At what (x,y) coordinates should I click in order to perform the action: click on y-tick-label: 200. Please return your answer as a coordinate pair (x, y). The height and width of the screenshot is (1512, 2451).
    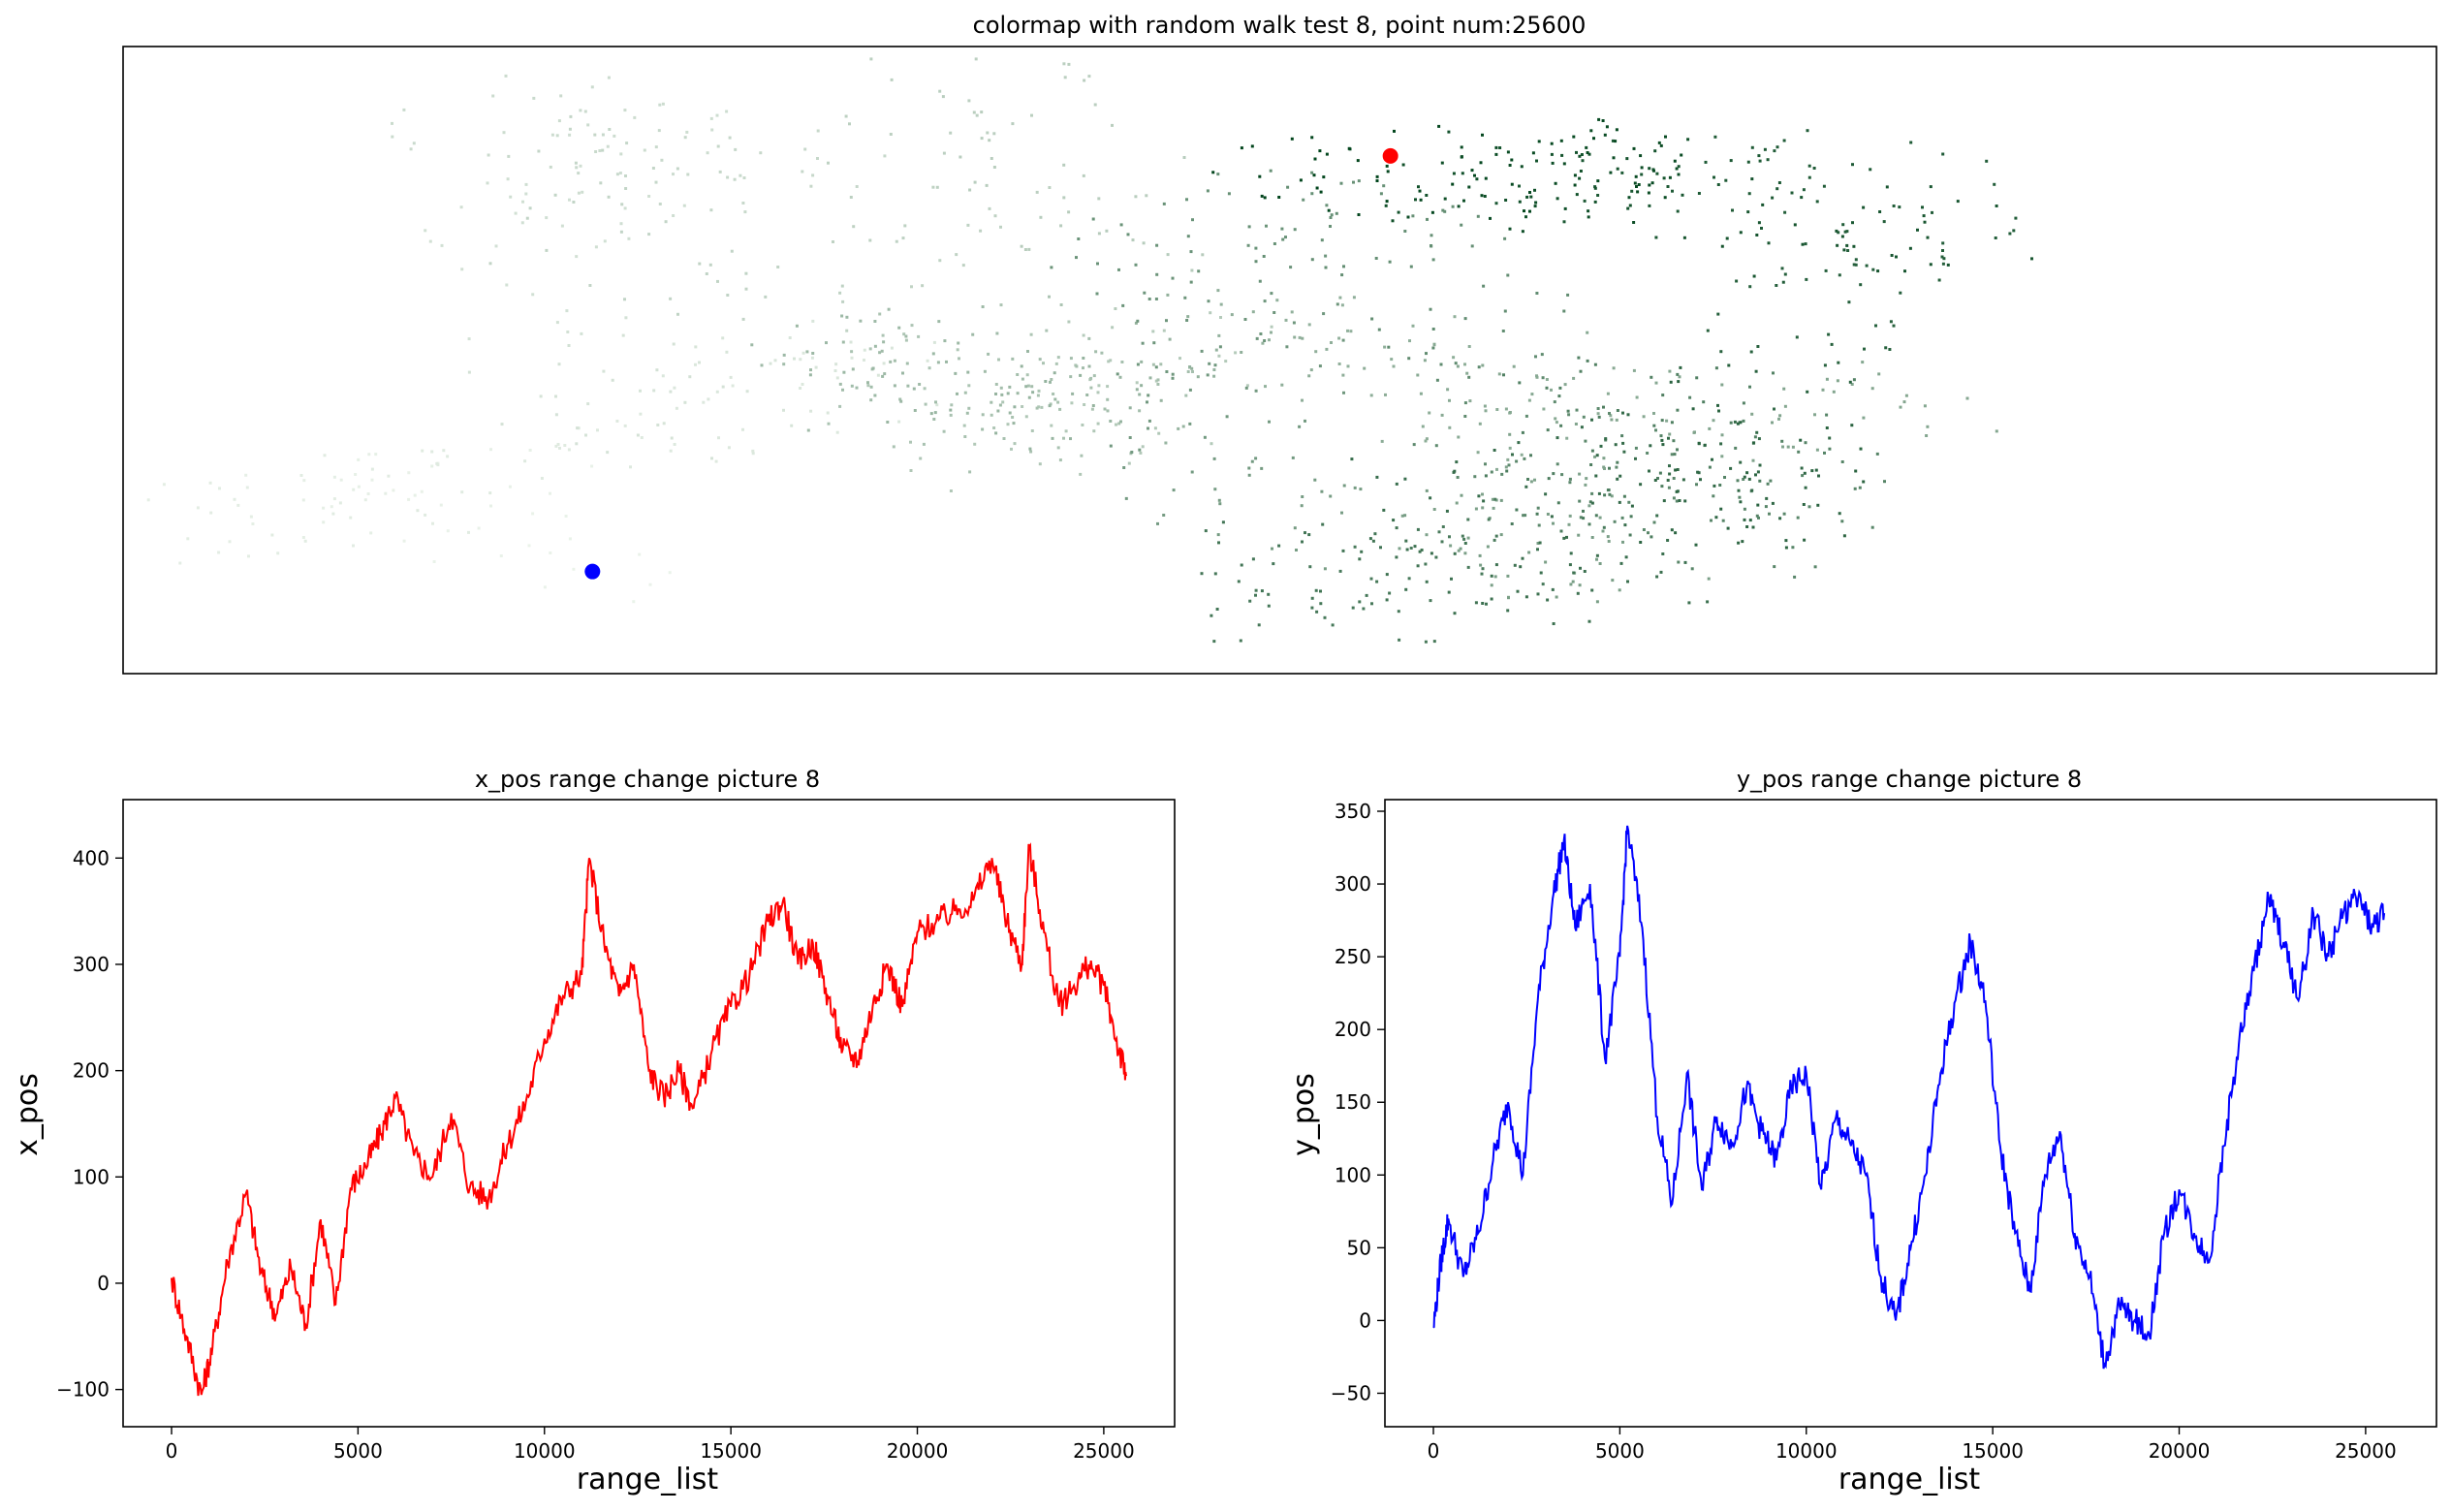
    Looking at the image, I should click on (1353, 1029).